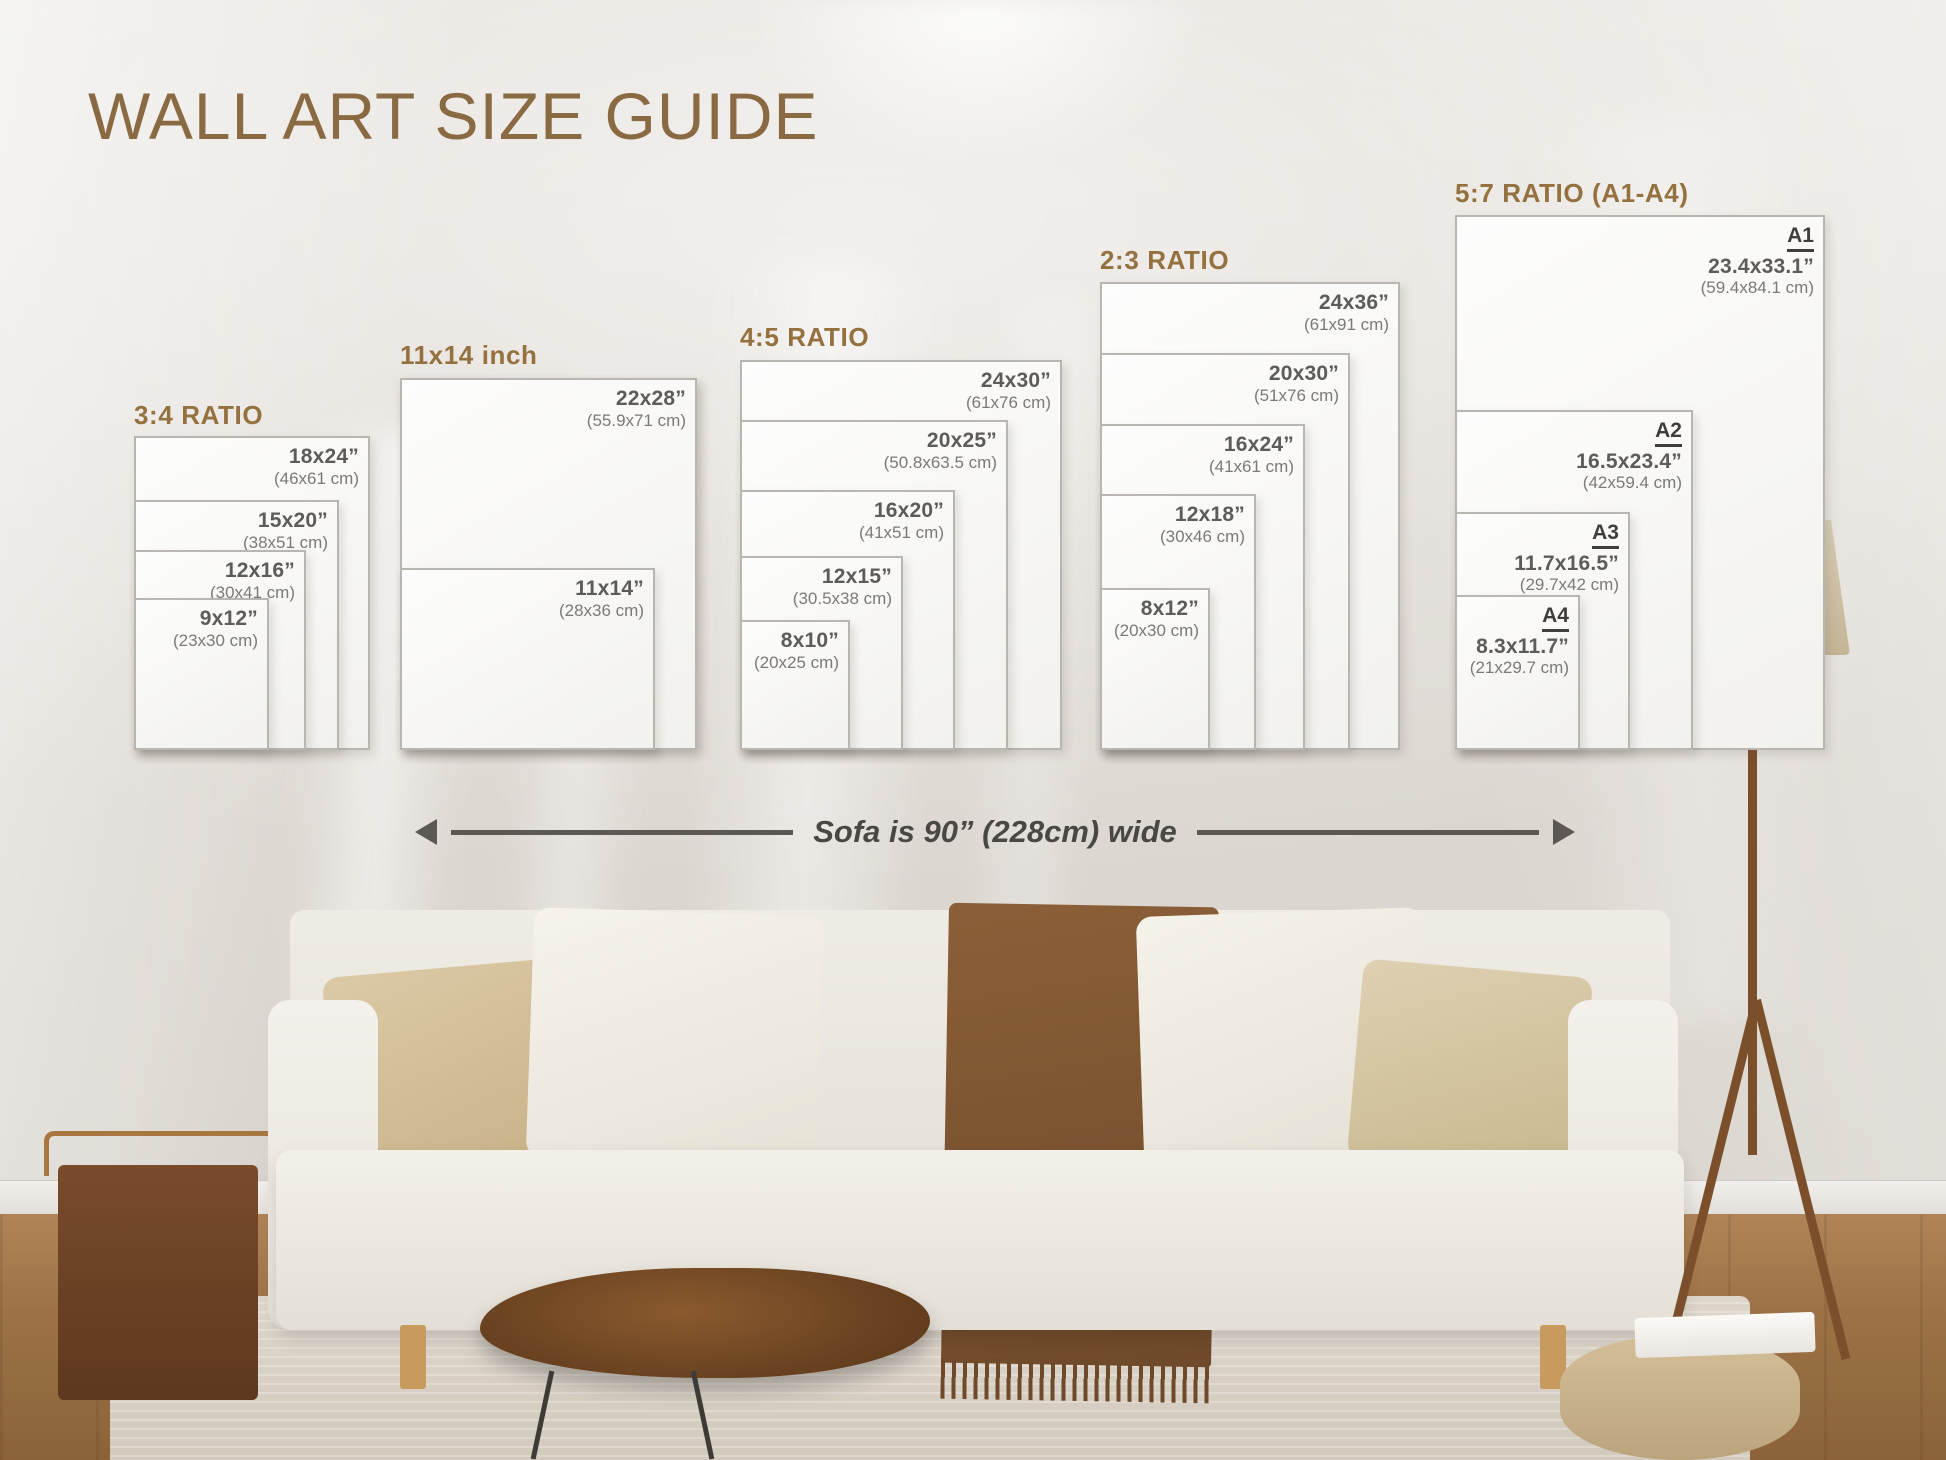 The width and height of the screenshot is (1946, 1460). Describe the element at coordinates (292, 520) in the screenshot. I see `frame-size-inches: 15x20”` at that location.